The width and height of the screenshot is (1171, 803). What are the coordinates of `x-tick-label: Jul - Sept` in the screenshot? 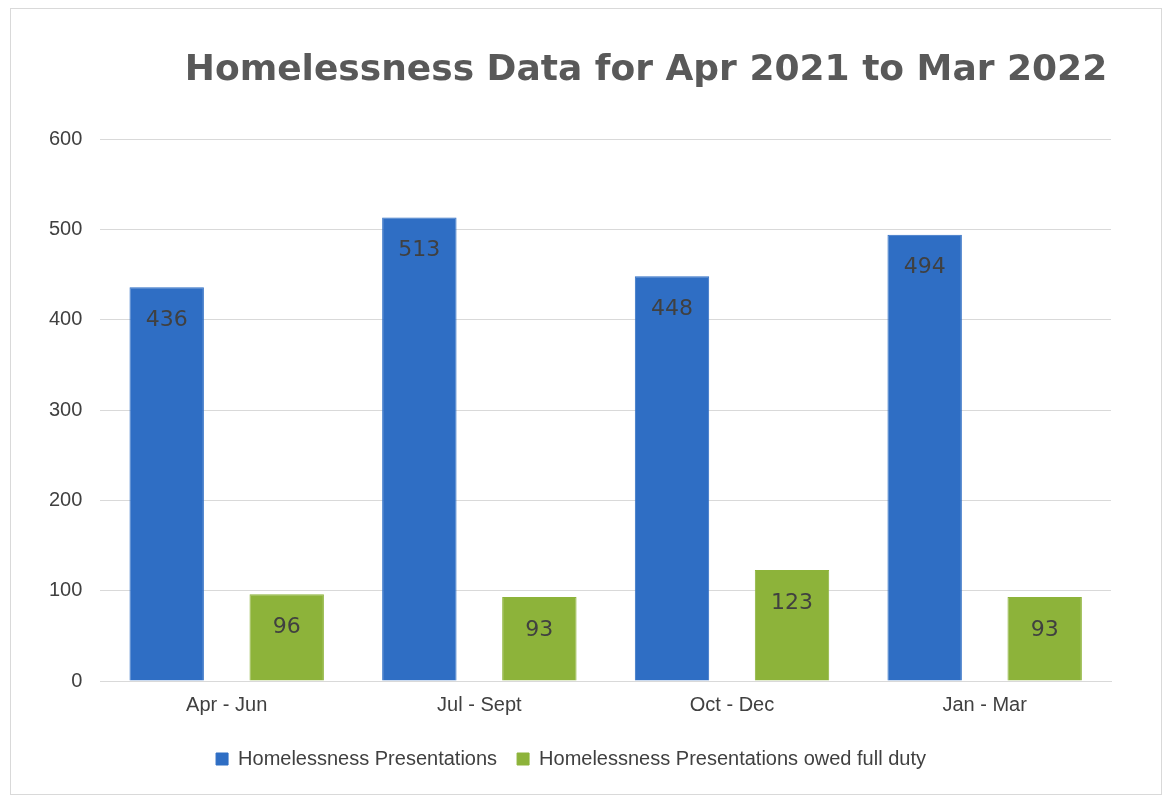 It's located at (480, 703).